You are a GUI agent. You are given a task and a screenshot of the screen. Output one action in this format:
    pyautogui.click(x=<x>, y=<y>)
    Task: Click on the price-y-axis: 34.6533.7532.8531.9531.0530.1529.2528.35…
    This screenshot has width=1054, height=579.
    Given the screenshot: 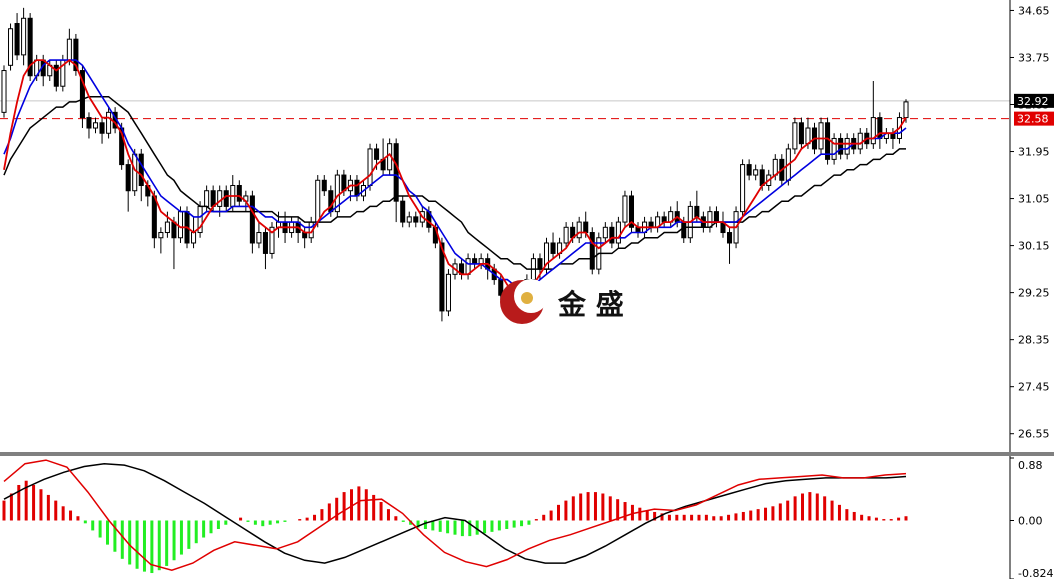 What is the action you would take?
    pyautogui.click(x=1030, y=222)
    